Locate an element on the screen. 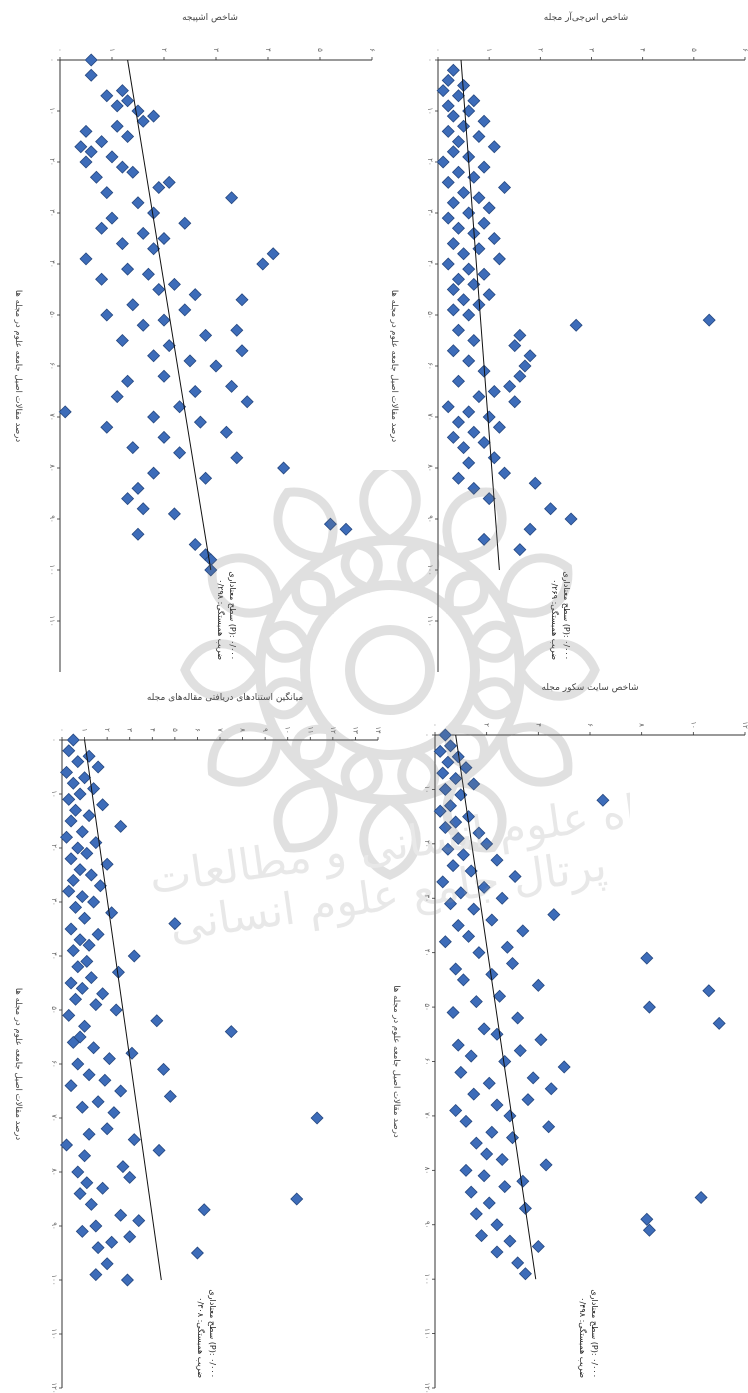 This screenshot has height=1393, width=748. correlation-annotation: ضریب همبستگی: ۰/۲۶۹ is located at coordinates (555, 619).